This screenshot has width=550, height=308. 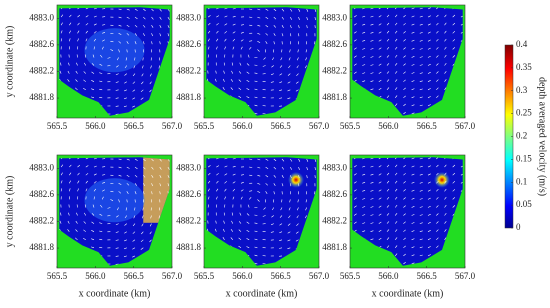 What do you see at coordinates (524, 67) in the screenshot?
I see `colorbar-tick-label: 0.35` at bounding box center [524, 67].